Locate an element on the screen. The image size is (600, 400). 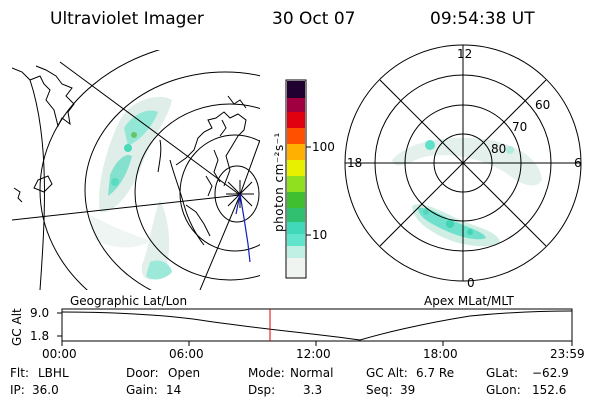
gain-value: 14 is located at coordinates (174, 390).